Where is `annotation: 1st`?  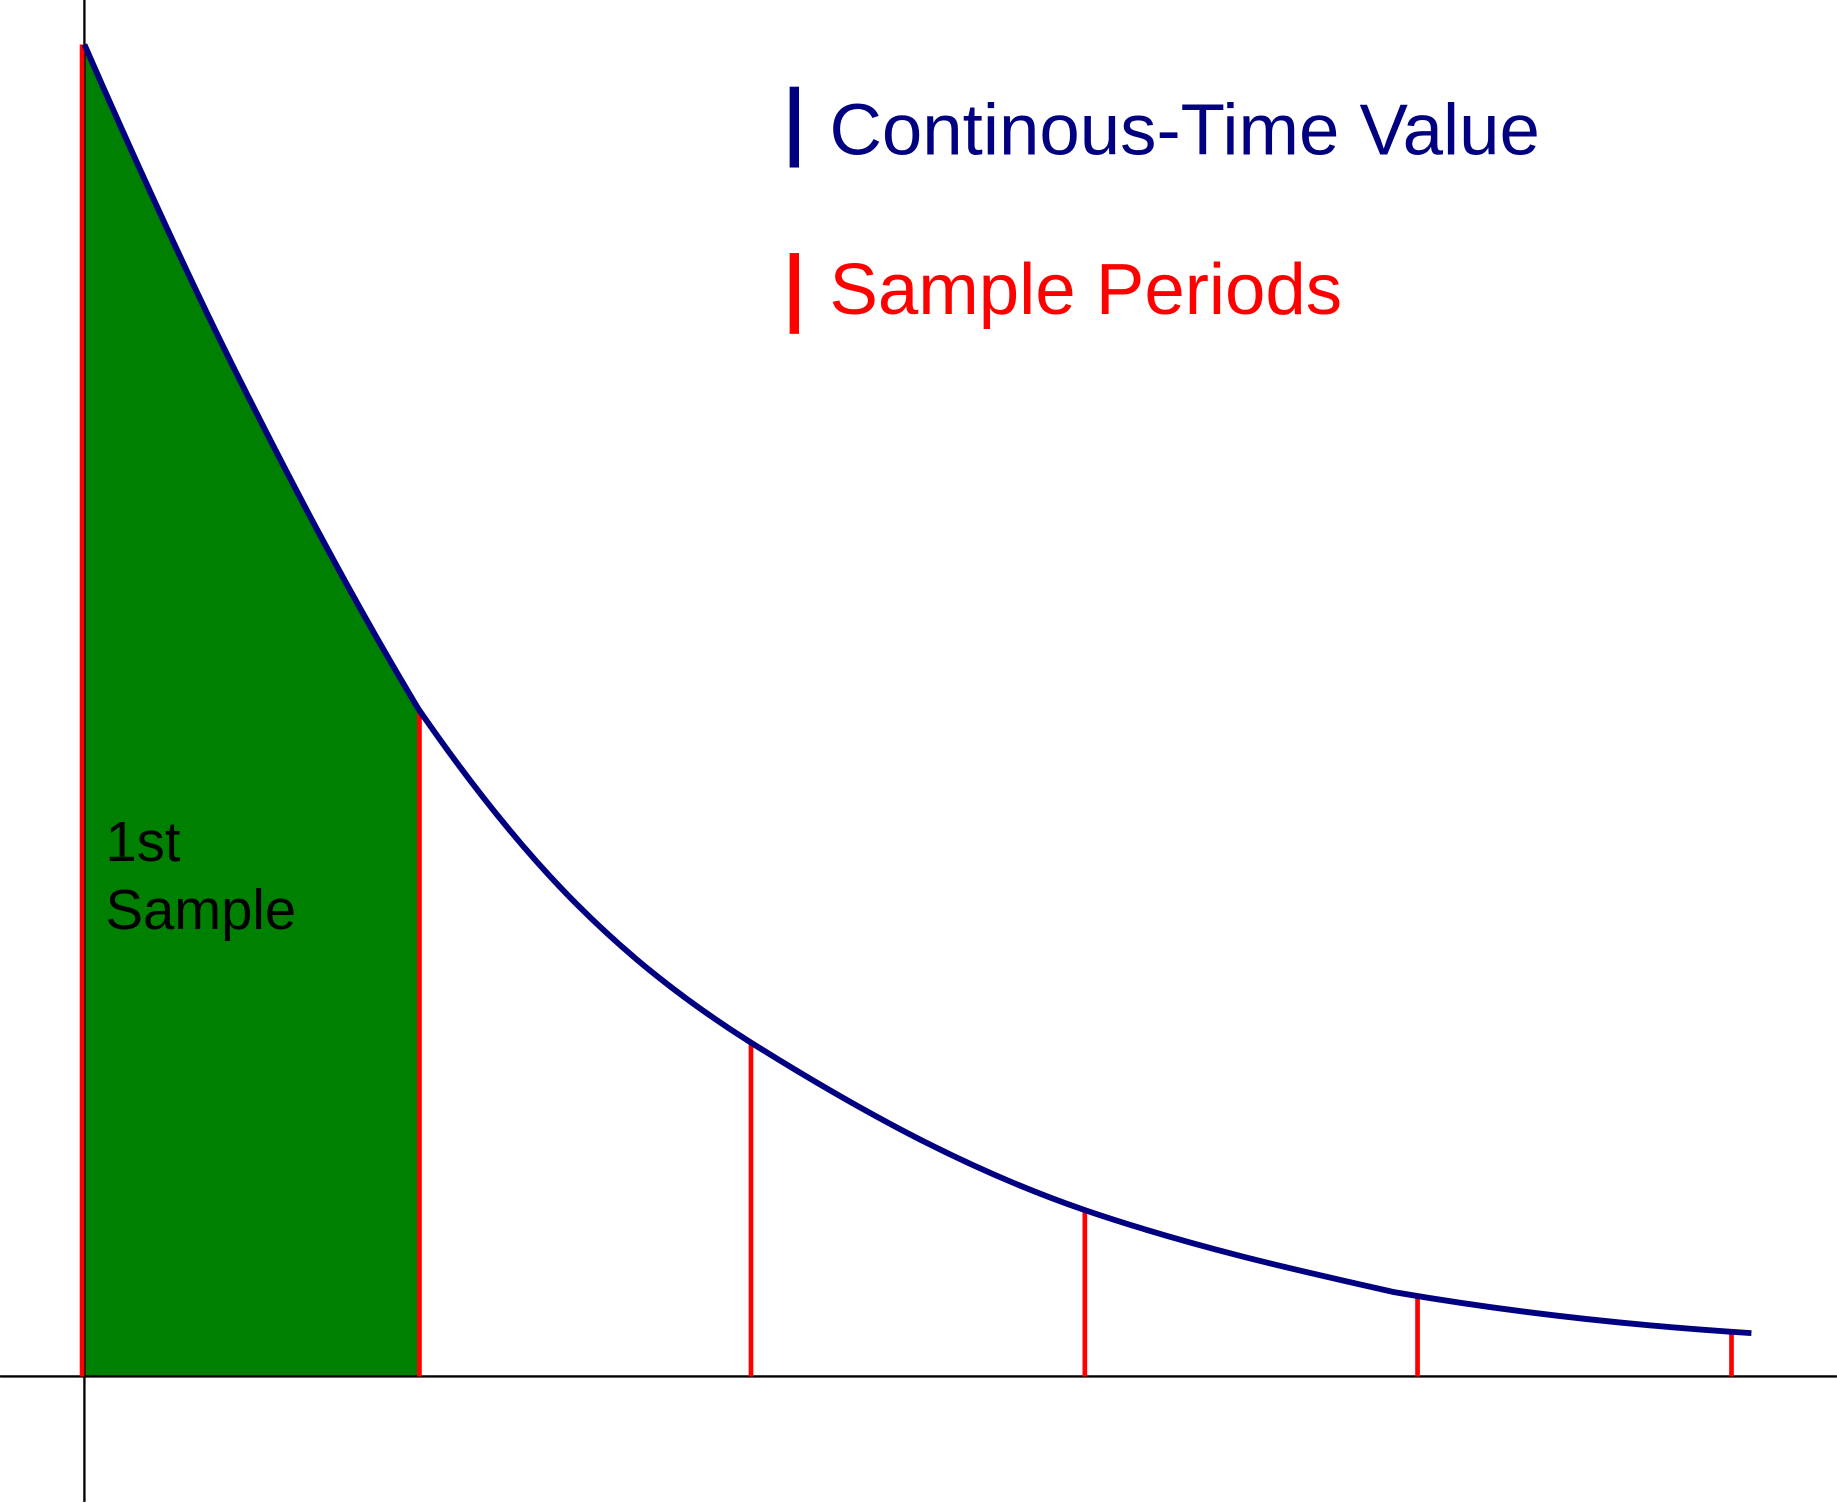 annotation: 1st is located at coordinates (142, 841).